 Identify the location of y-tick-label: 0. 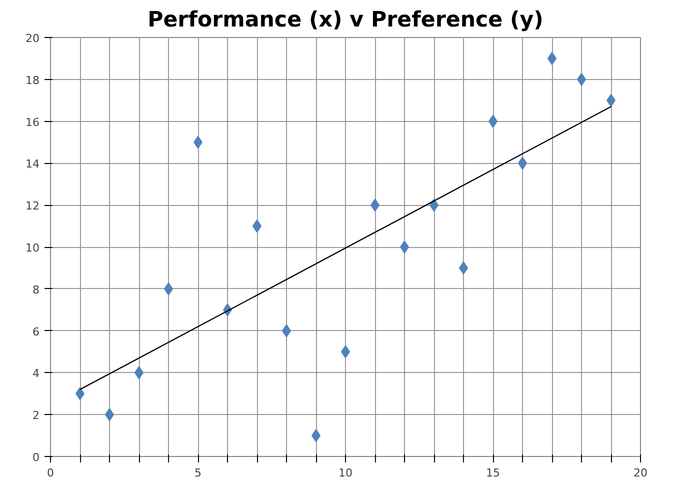
(36, 457).